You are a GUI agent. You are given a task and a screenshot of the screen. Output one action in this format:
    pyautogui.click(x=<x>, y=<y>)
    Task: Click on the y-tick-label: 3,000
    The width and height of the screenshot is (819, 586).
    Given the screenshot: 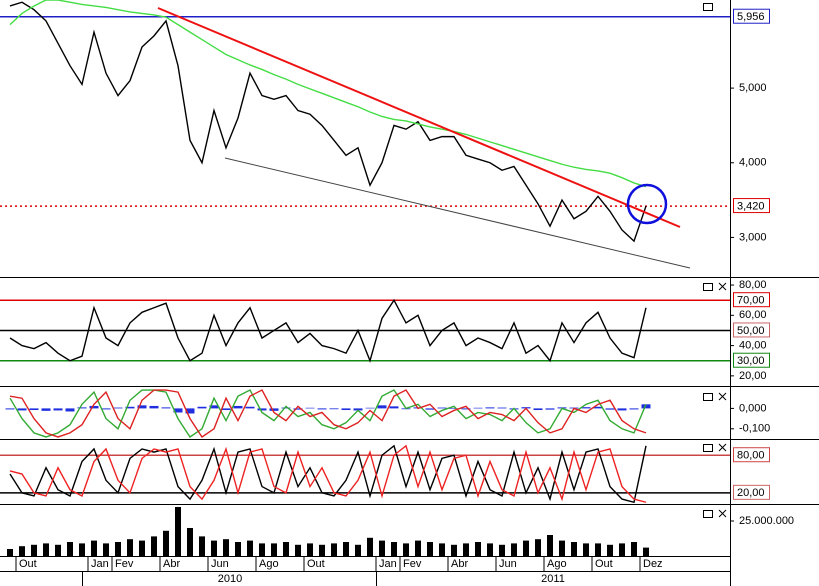 What is the action you would take?
    pyautogui.click(x=753, y=237)
    